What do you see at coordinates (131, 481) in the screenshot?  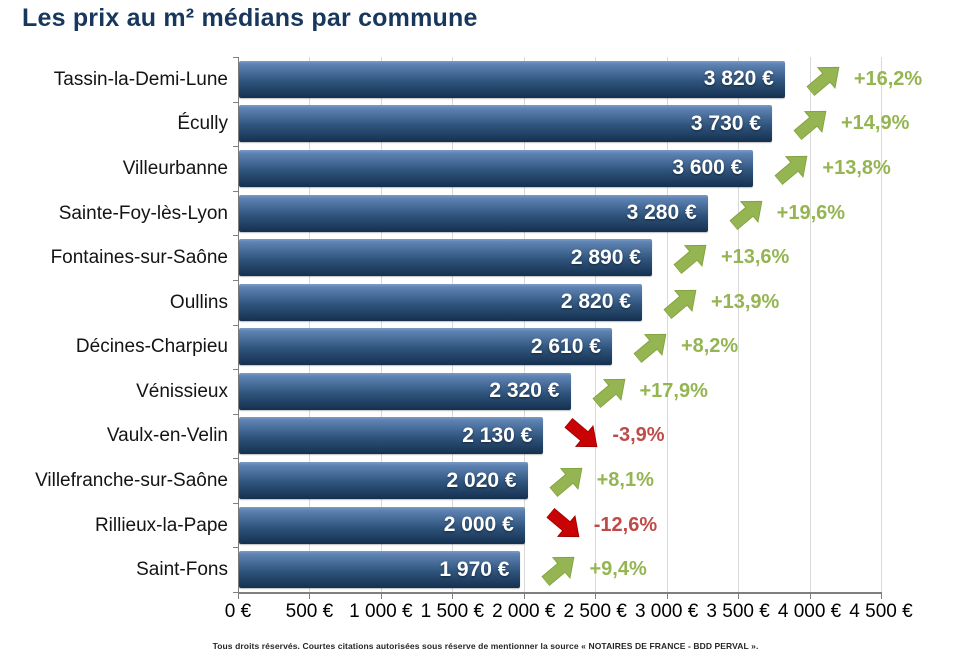 I see `commune-label: Villefranche-sur-Saône` at bounding box center [131, 481].